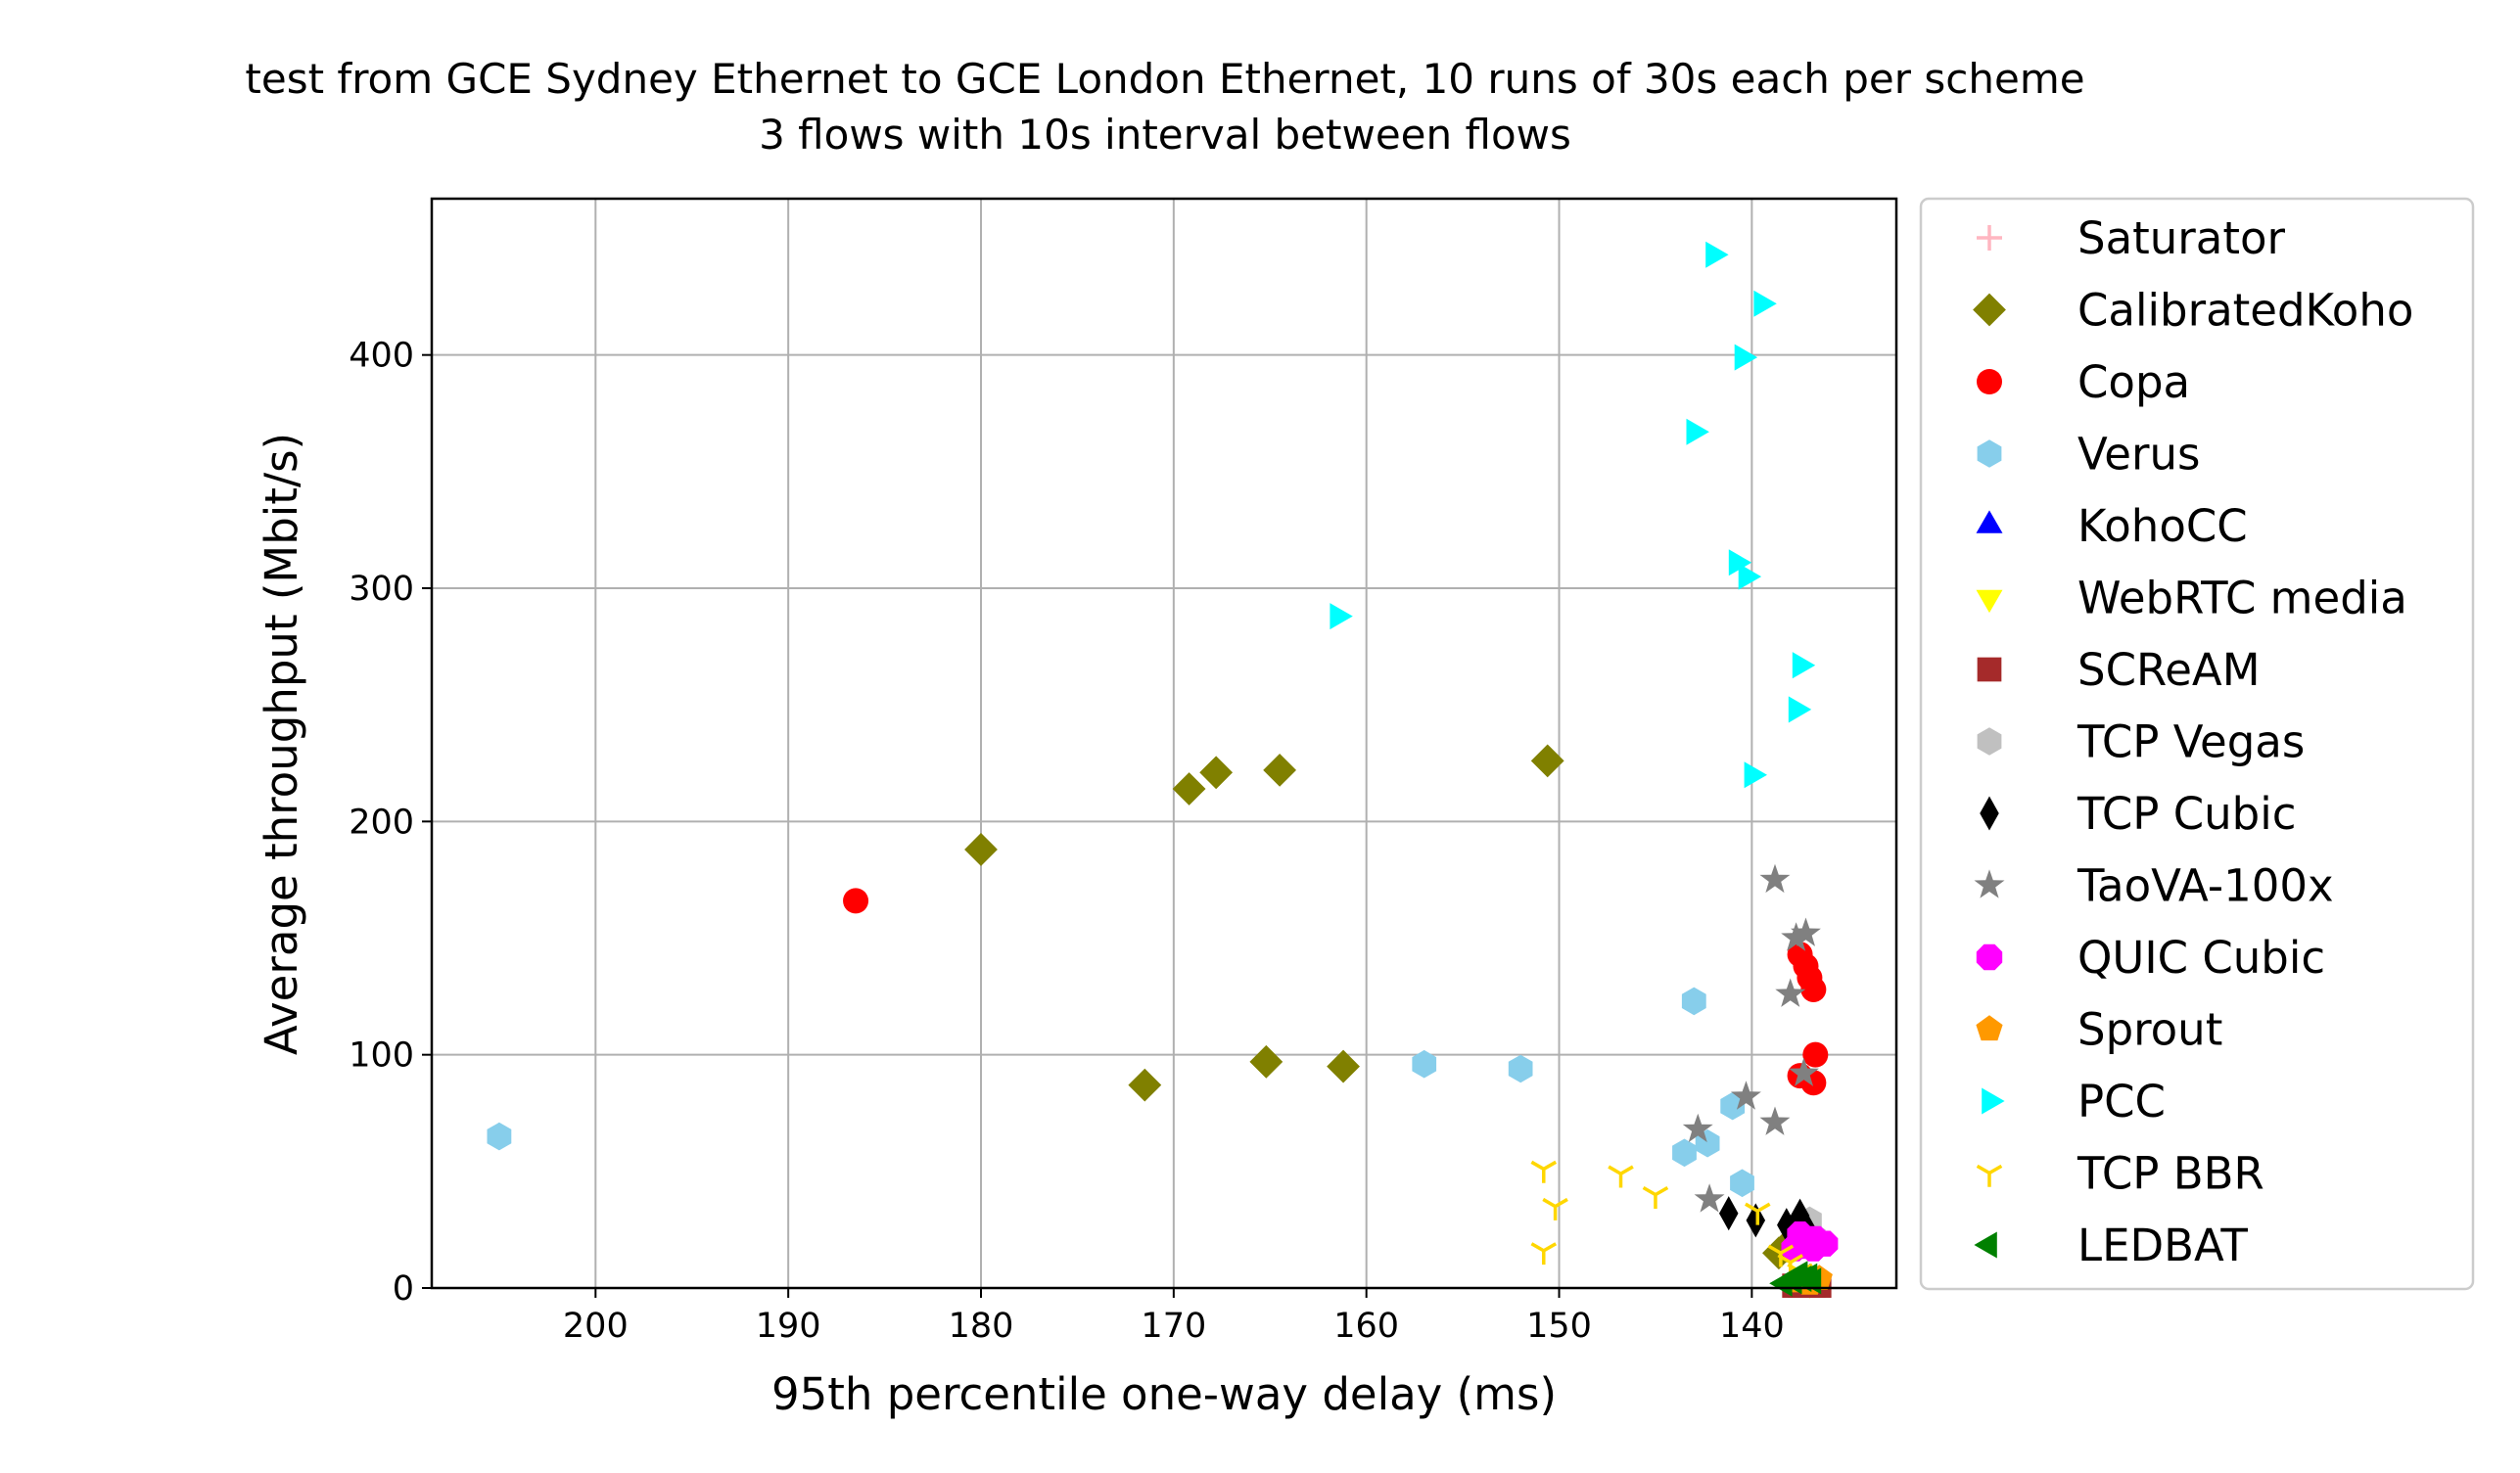  Describe the element at coordinates (1989, 601) in the screenshot. I see `legend-marker-webrtc-media` at that location.